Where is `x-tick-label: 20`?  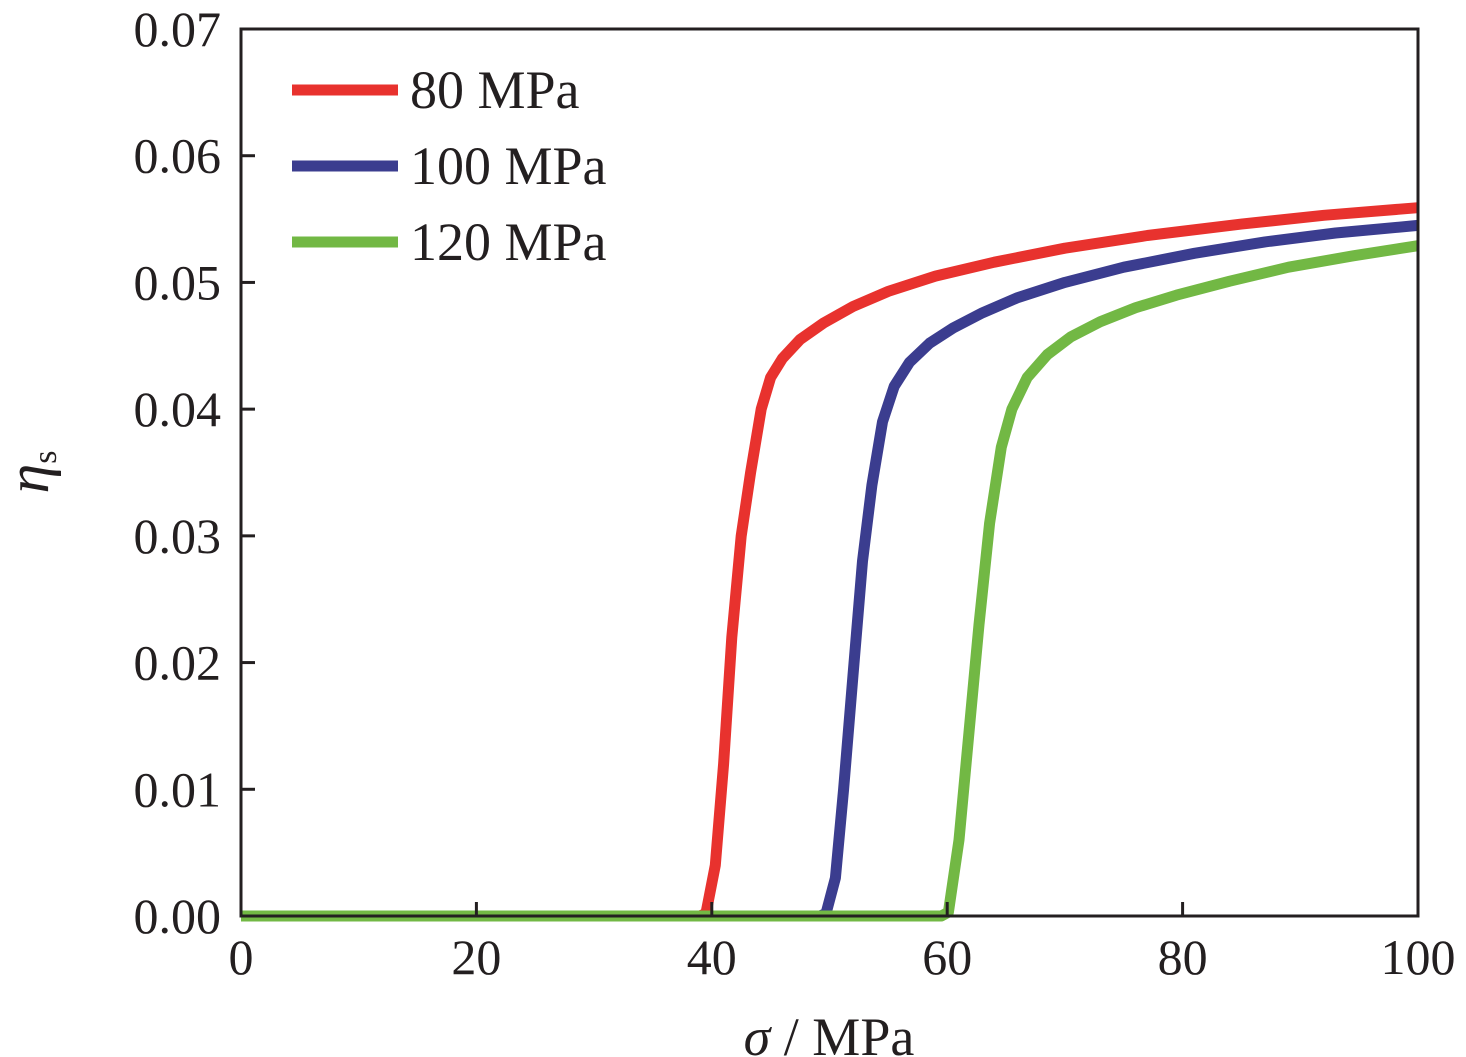
x-tick-label: 20 is located at coordinates (476, 957).